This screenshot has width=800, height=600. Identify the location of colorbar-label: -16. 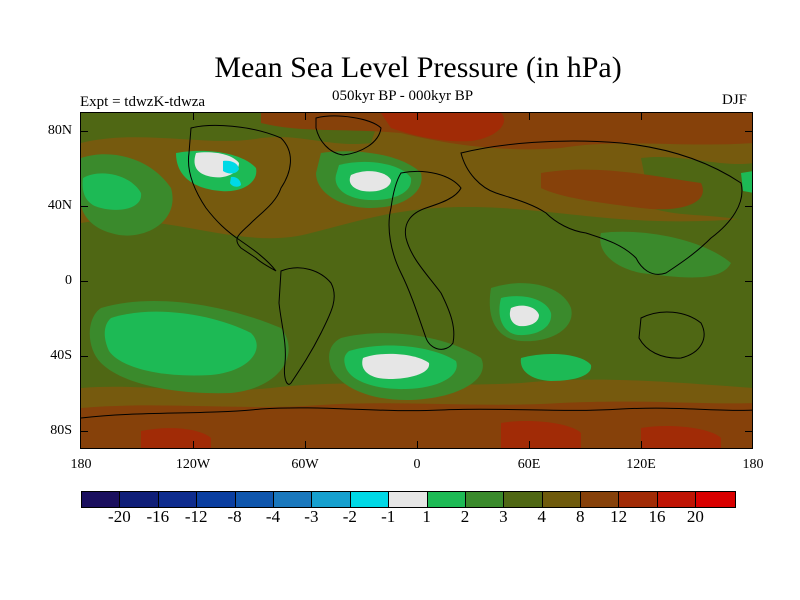
(158, 516).